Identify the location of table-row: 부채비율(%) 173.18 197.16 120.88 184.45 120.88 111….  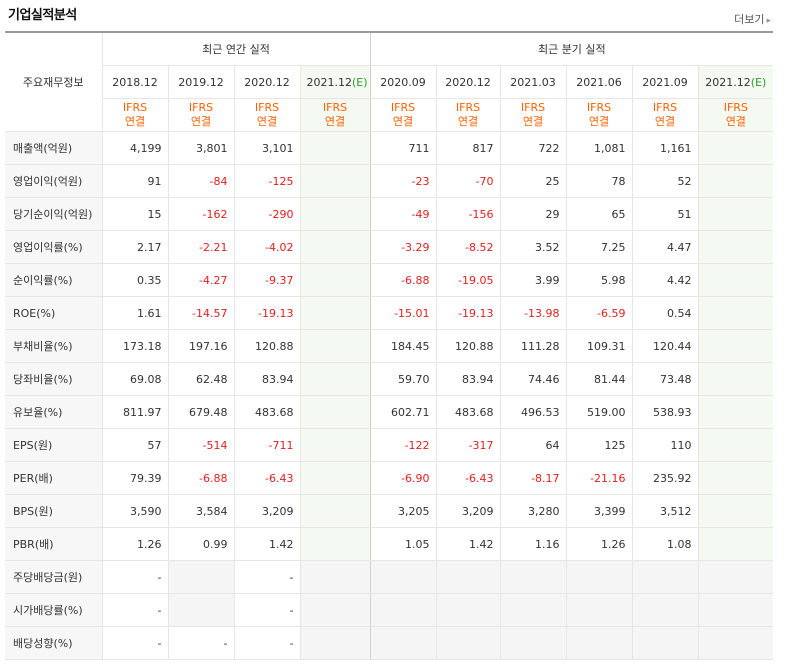
(389, 346).